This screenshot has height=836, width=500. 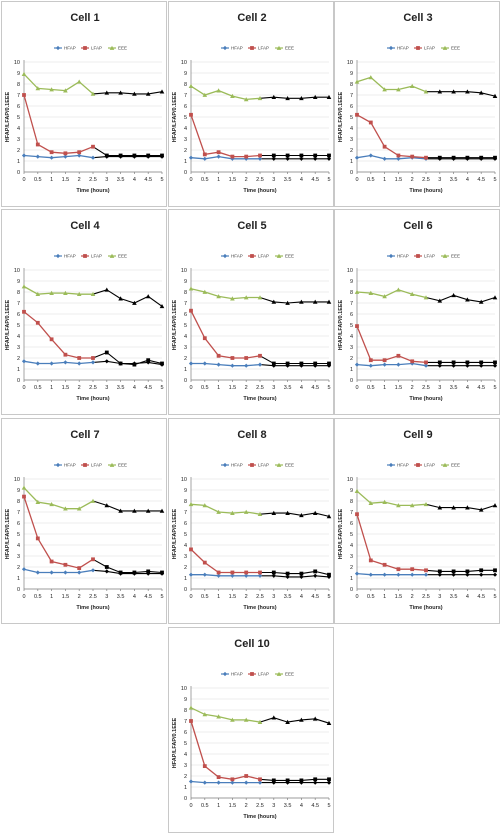 What do you see at coordinates (96, 465) in the screenshot?
I see `legend-label-lfap: LFAP` at bounding box center [96, 465].